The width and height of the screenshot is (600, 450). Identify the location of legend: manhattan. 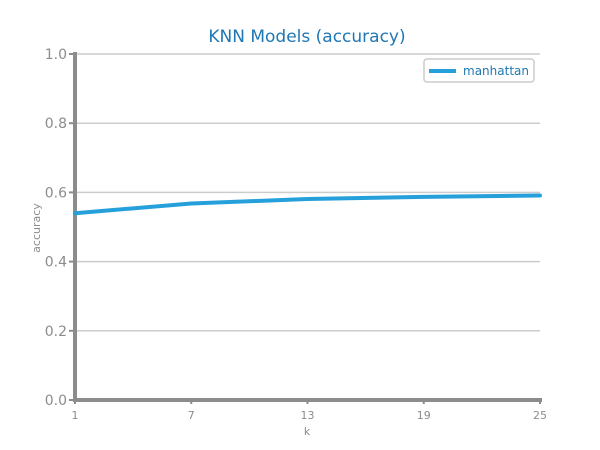
(479, 70).